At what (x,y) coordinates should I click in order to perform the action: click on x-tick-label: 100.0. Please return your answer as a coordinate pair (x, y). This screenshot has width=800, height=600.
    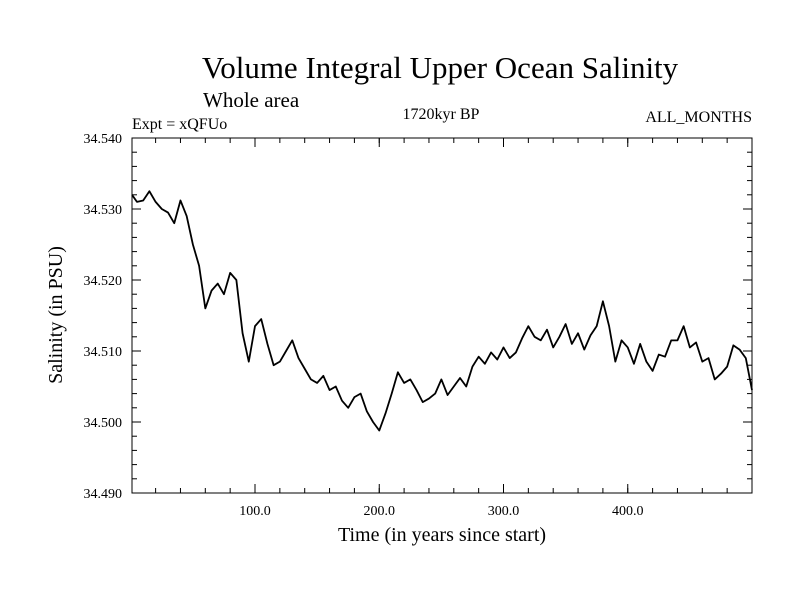
    Looking at the image, I should click on (255, 511).